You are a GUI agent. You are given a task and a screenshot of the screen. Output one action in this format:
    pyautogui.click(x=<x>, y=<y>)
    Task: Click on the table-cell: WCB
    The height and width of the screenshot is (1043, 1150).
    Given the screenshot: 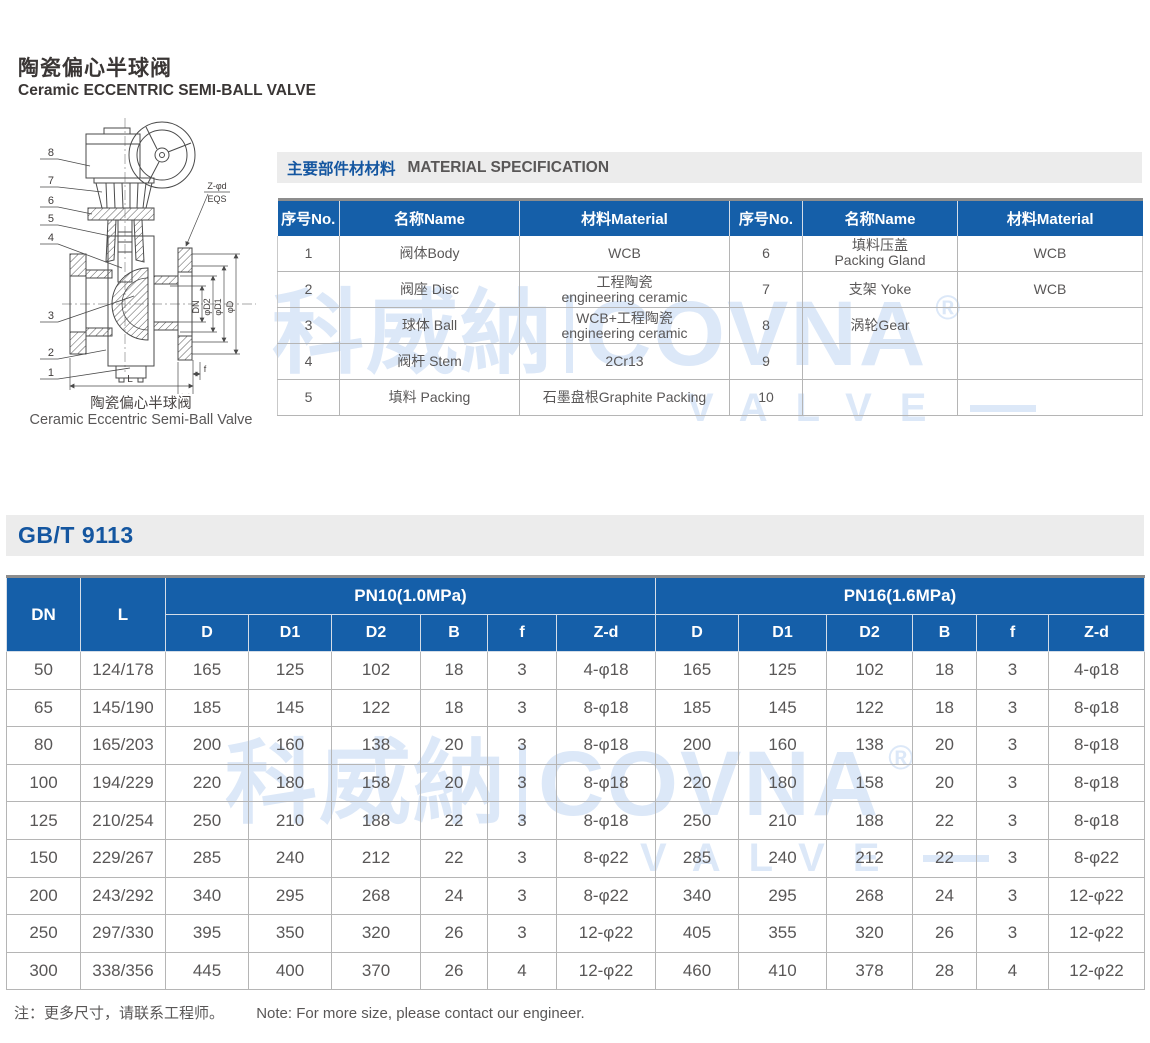 What is the action you would take?
    pyautogui.click(x=1050, y=253)
    